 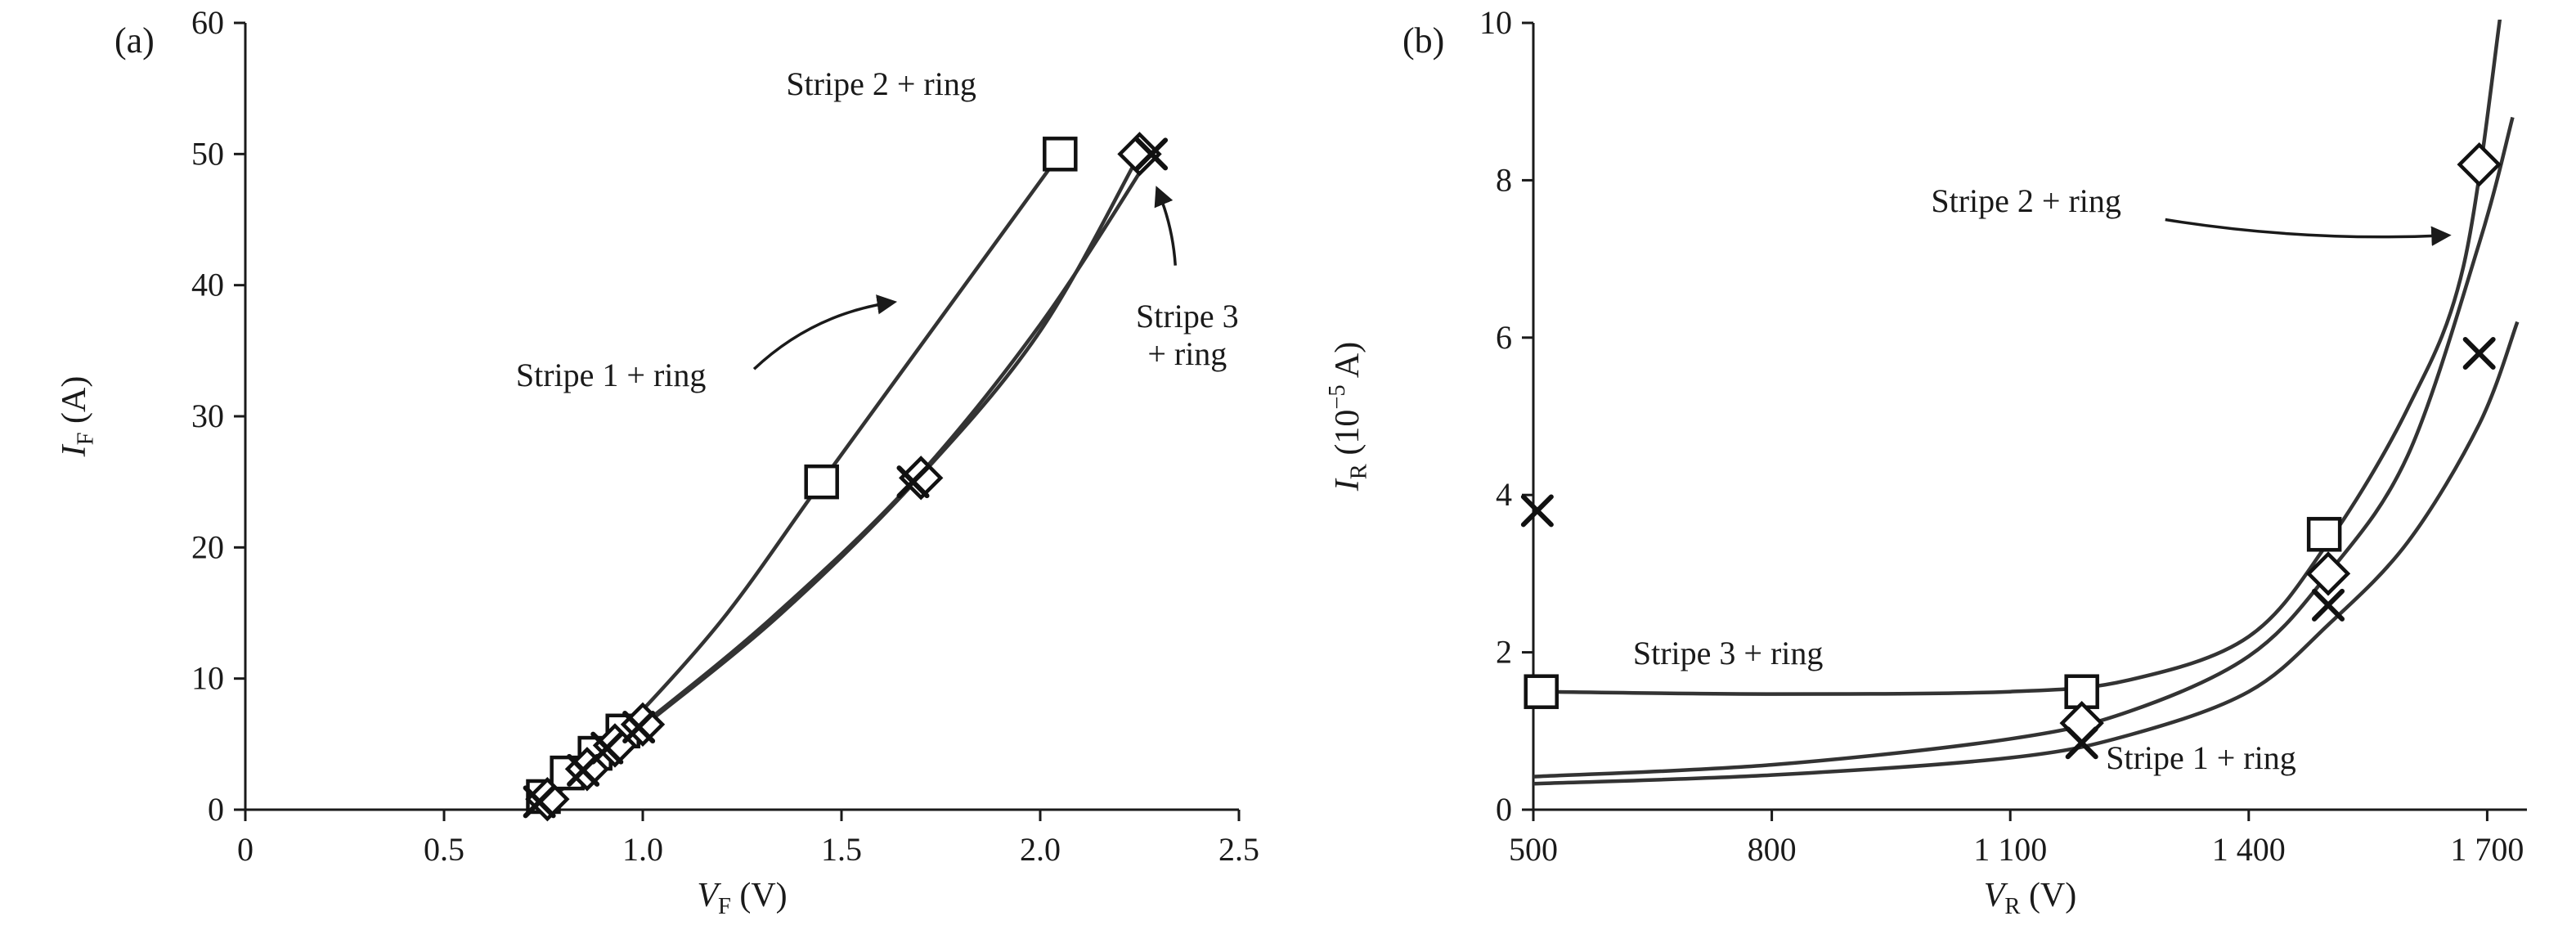 What do you see at coordinates (1239, 849) in the screenshot?
I see `x-tick-label: 2.5` at bounding box center [1239, 849].